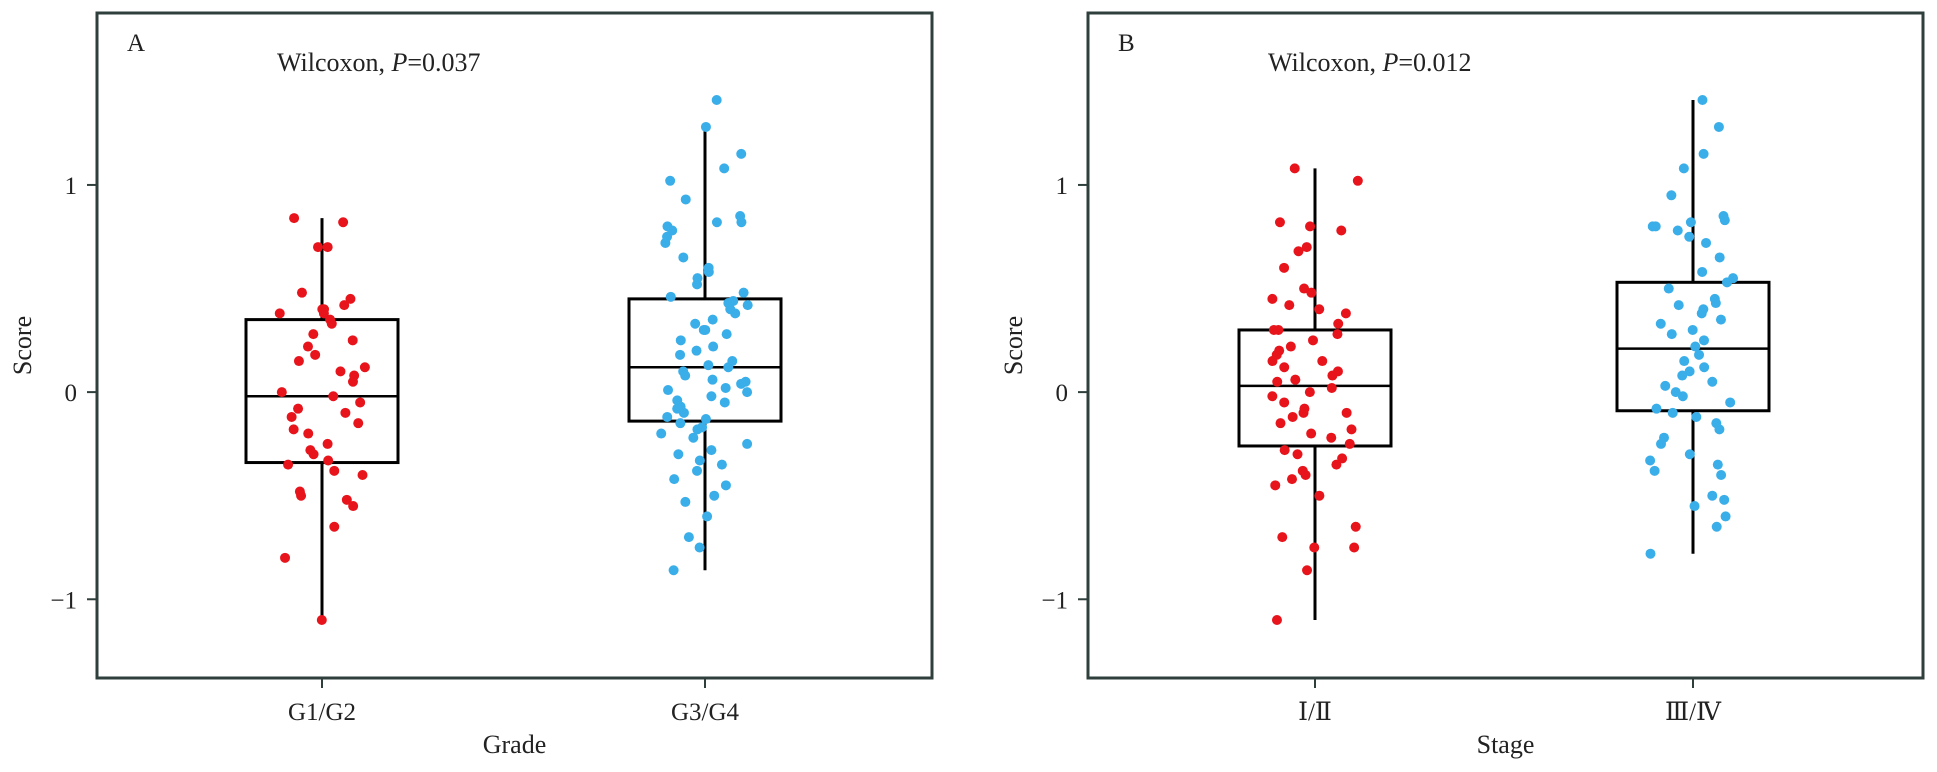 The height and width of the screenshot is (772, 1937). Describe the element at coordinates (1126, 43) in the screenshot. I see `panel-letter: B` at that location.